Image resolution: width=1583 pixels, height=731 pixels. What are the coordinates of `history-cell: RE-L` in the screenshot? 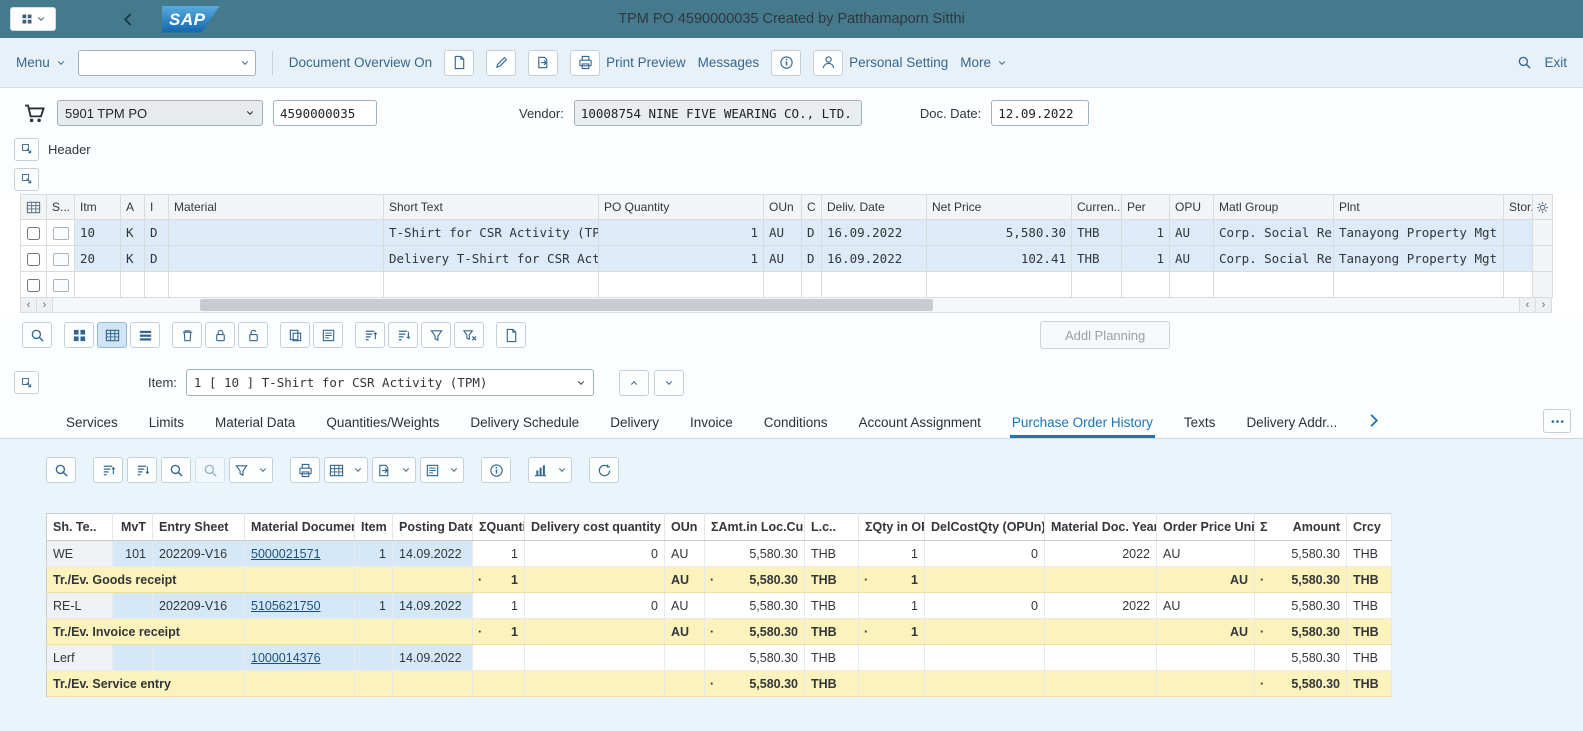 It's located at (79, 605).